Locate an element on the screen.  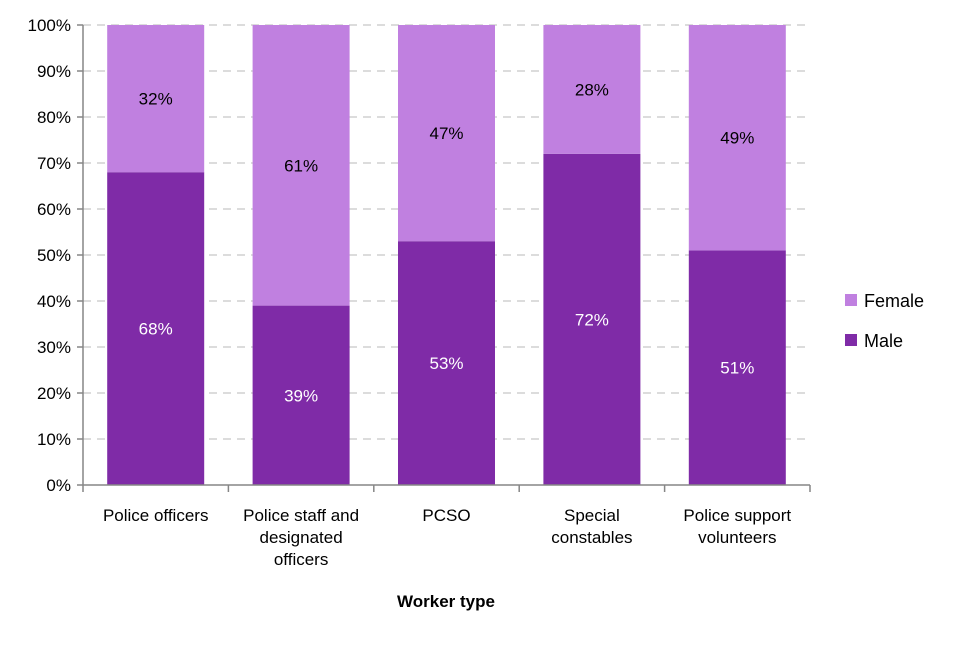
data-label: 68% is located at coordinates (156, 329).